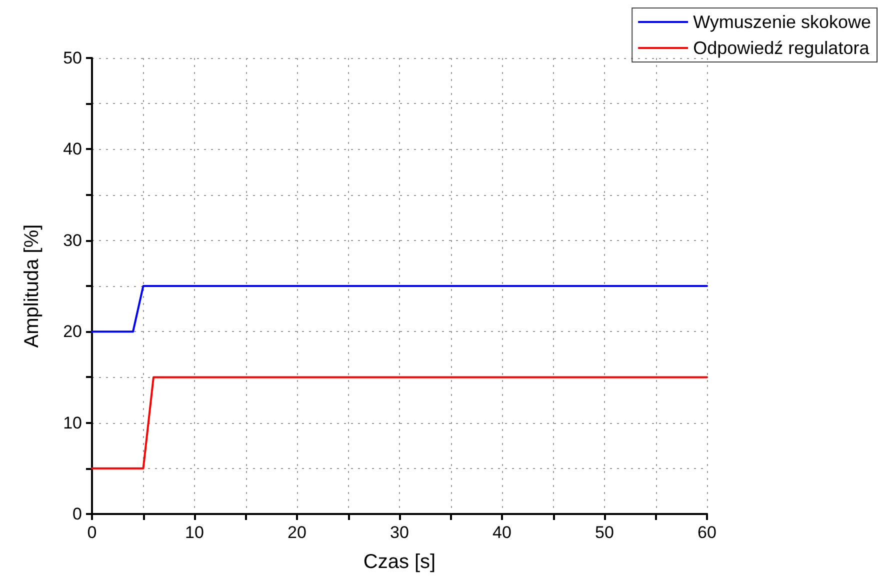  Describe the element at coordinates (399, 562) in the screenshot. I see `x-axis-title: Czas [s]` at that location.